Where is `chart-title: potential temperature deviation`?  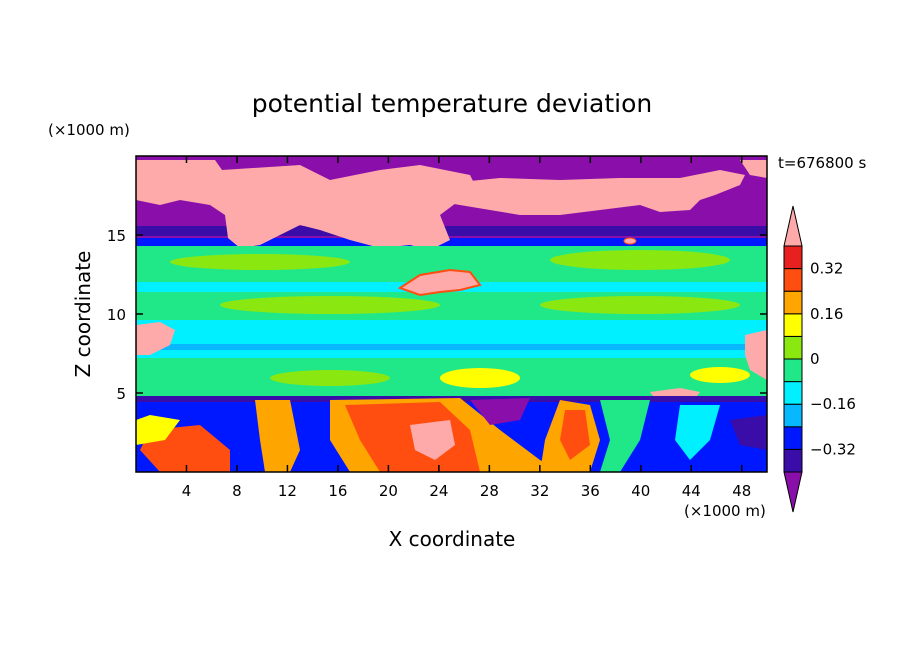
chart-title: potential temperature deviation is located at coordinates (452, 103).